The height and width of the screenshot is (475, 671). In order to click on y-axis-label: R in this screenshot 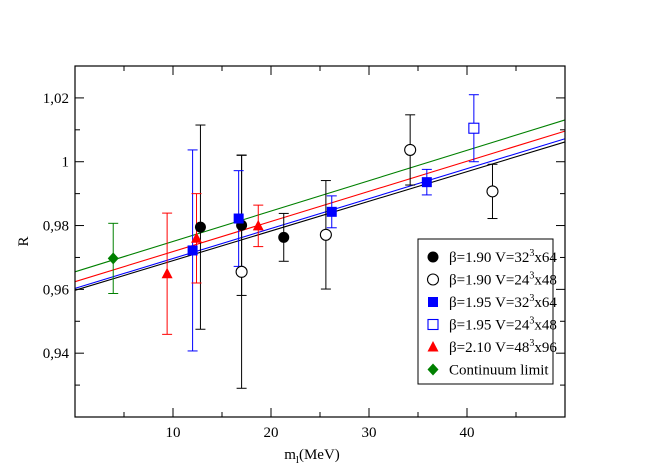, I will do `click(24, 241)`.